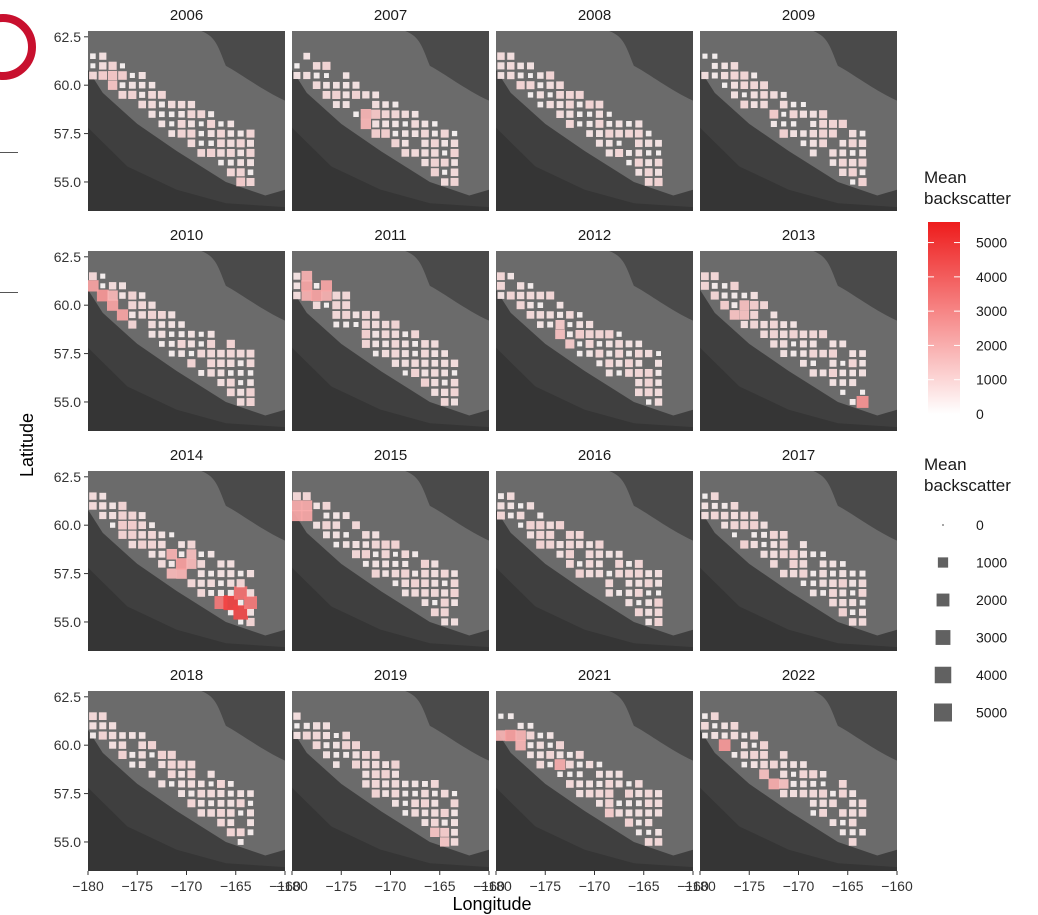 The image size is (1038, 915). I want to click on facet-panel-2013: 2013, so click(798, 329).